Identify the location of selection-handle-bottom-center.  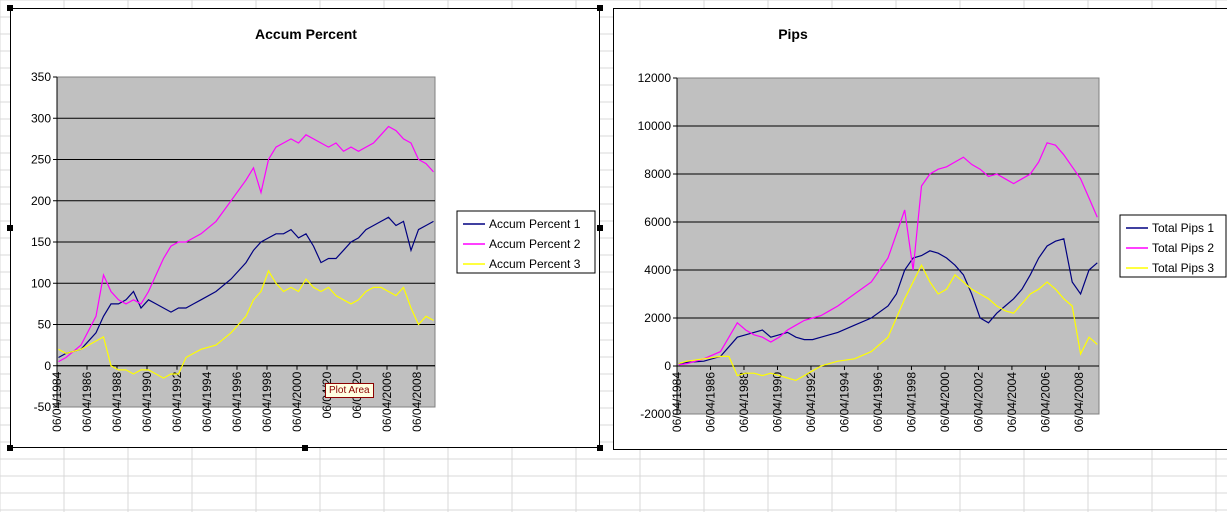
(305, 448).